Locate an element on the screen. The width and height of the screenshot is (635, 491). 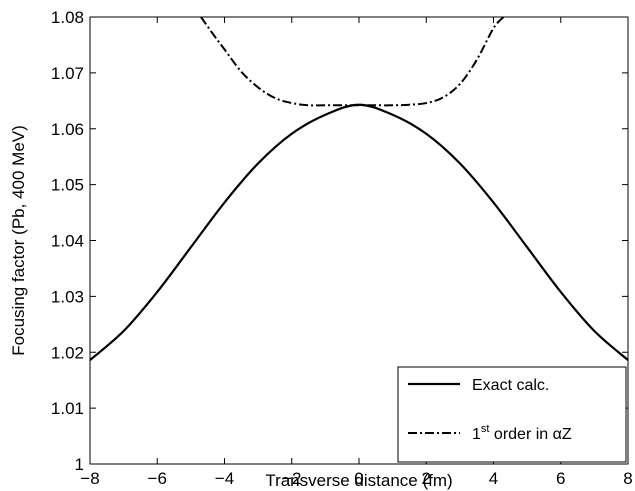
legend-box is located at coordinates (512, 414).